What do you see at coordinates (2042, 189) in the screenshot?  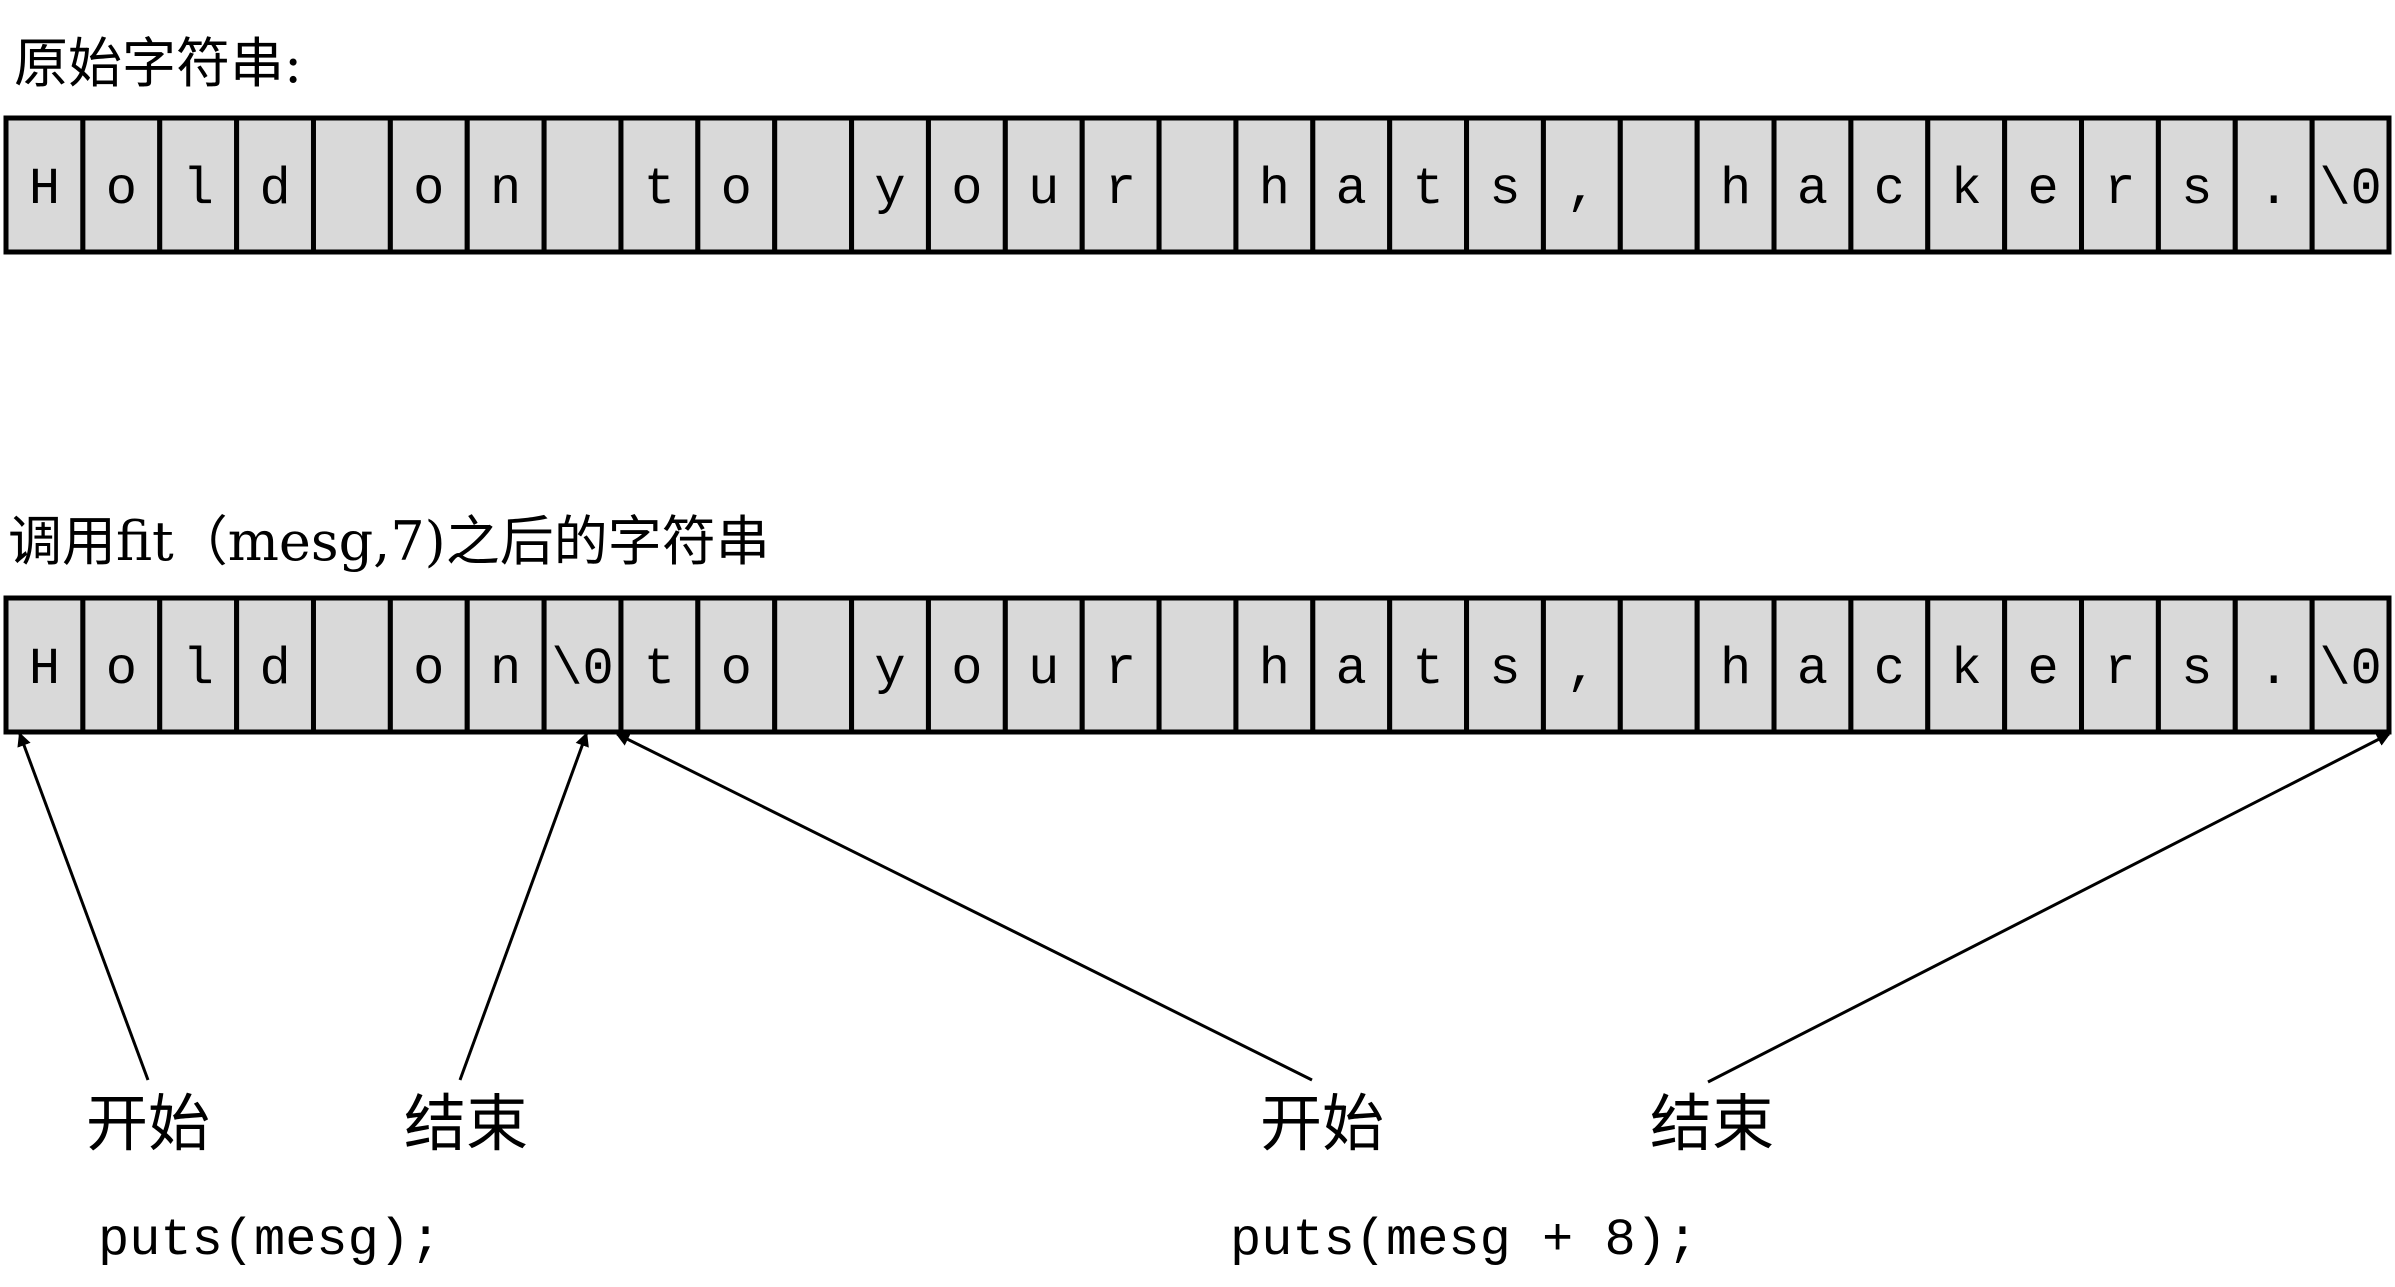 I see `original-string-cell-char: e` at bounding box center [2042, 189].